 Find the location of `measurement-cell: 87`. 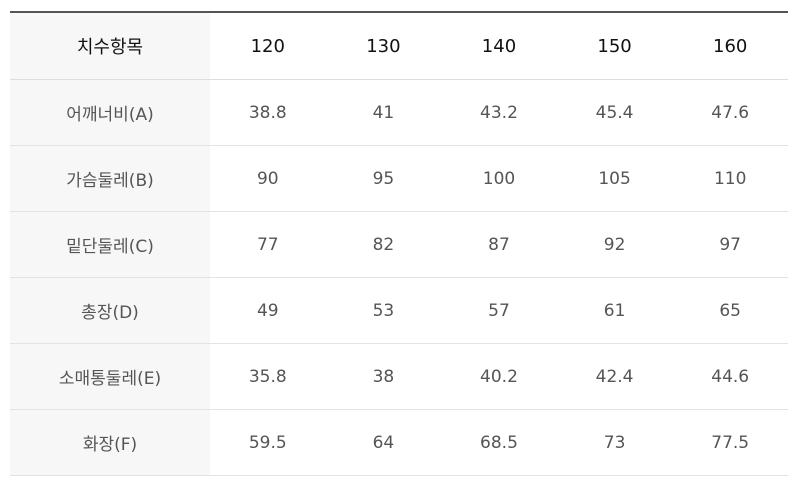

measurement-cell: 87 is located at coordinates (499, 244).